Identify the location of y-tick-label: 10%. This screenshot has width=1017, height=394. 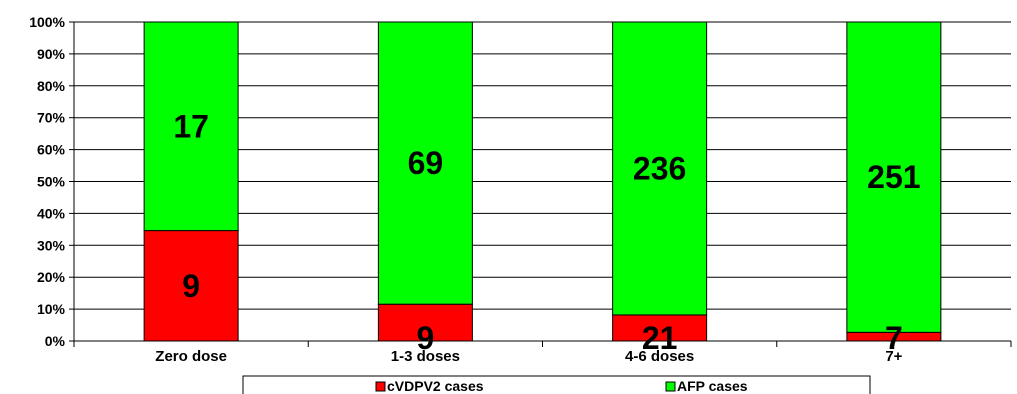
(51, 309).